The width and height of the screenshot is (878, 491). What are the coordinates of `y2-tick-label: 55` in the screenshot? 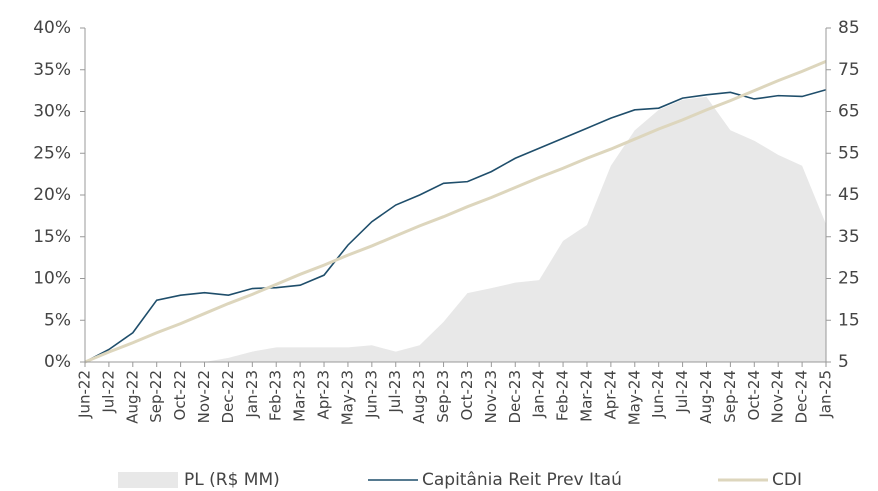 It's located at (849, 153).